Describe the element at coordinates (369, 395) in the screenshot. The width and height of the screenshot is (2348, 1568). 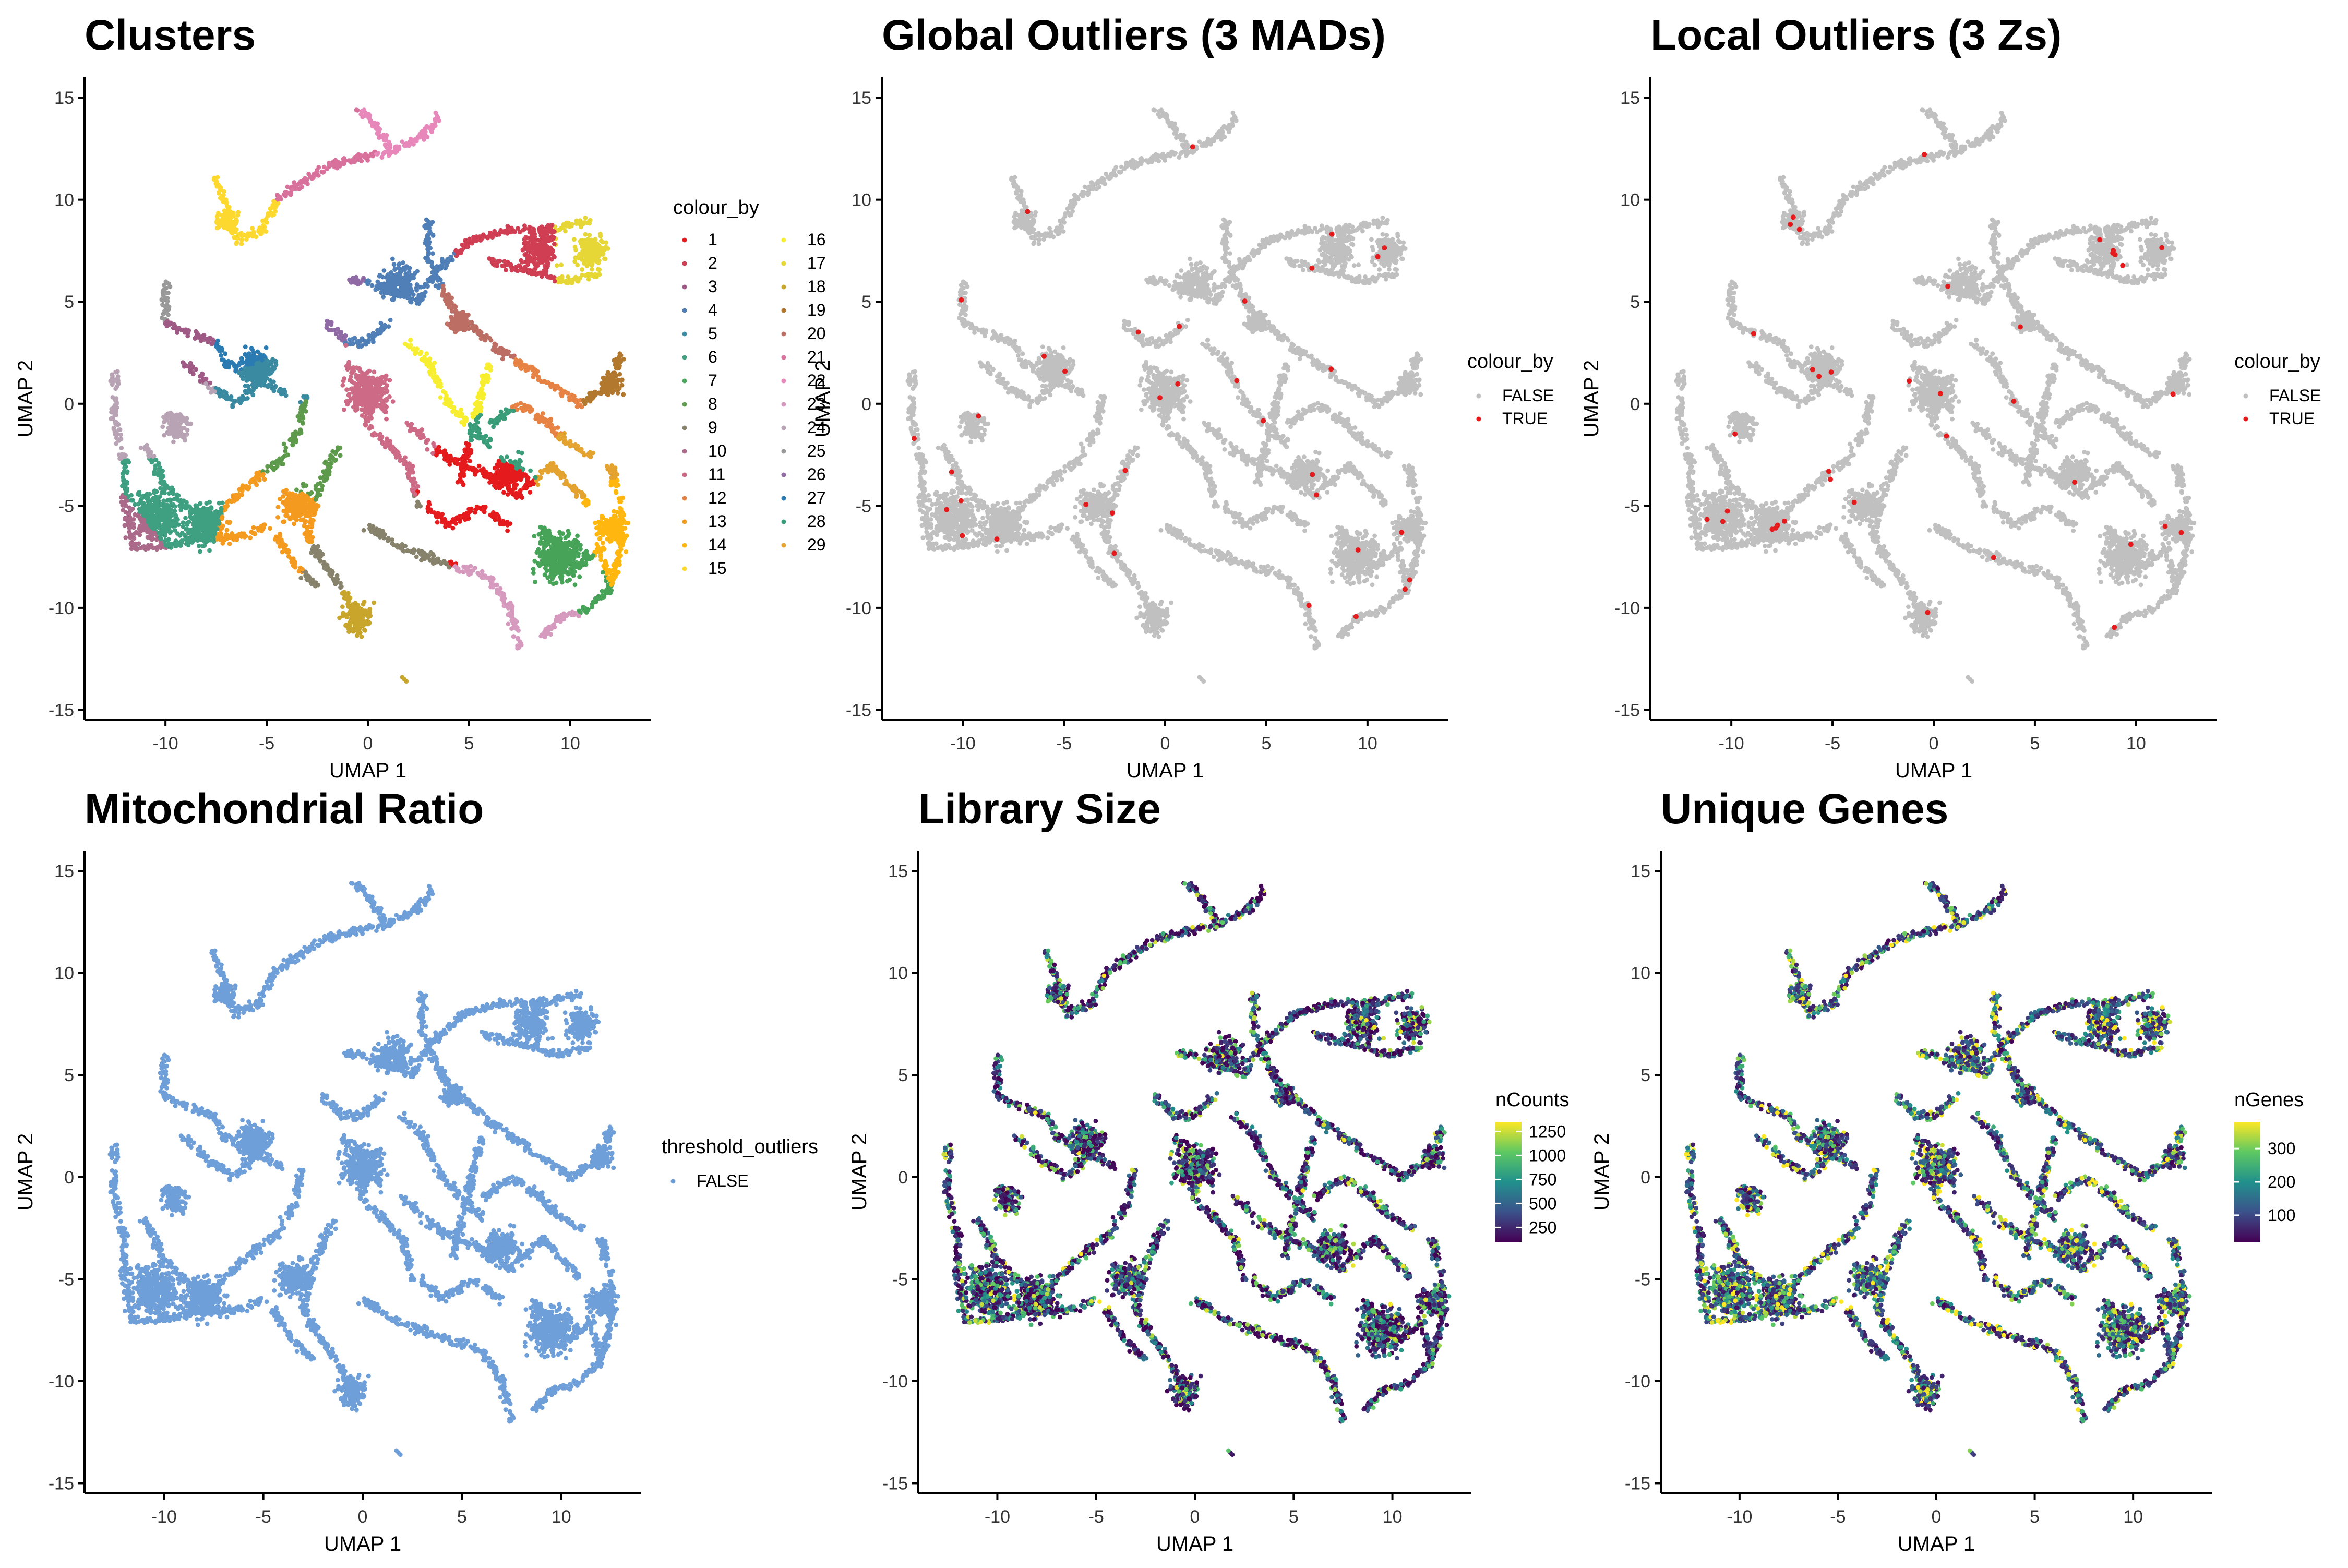
I see `scatter-points` at that location.